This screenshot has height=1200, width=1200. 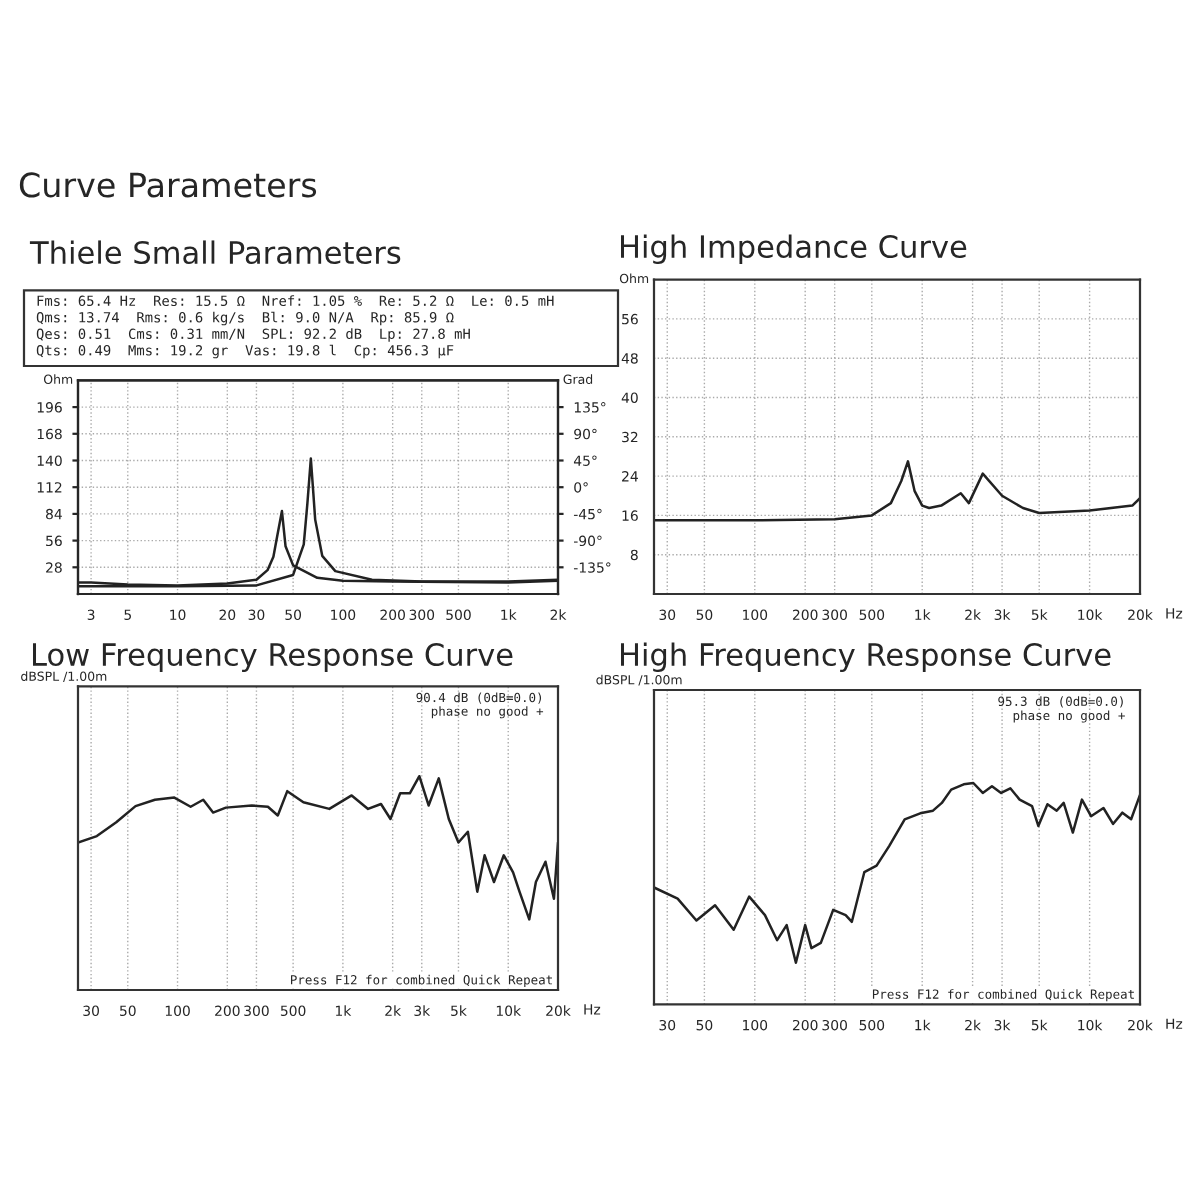 I want to click on chart-title: Thiele Small Parameters, so click(x=215, y=252).